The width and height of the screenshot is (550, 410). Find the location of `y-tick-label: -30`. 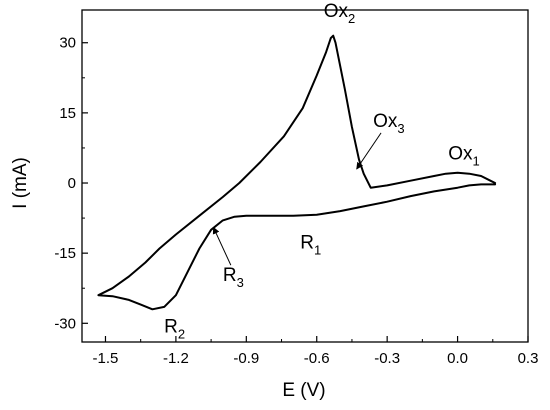

y-tick-label: -30 is located at coordinates (65, 323).